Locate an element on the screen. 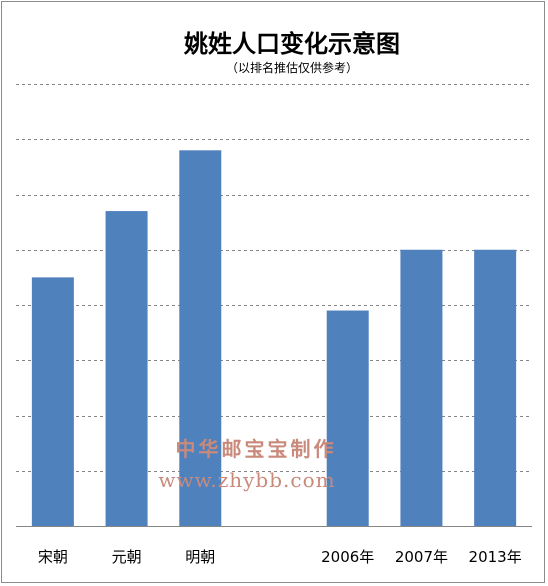 This screenshot has height=586, width=548. x-tick-label: 2013年 is located at coordinates (495, 557).